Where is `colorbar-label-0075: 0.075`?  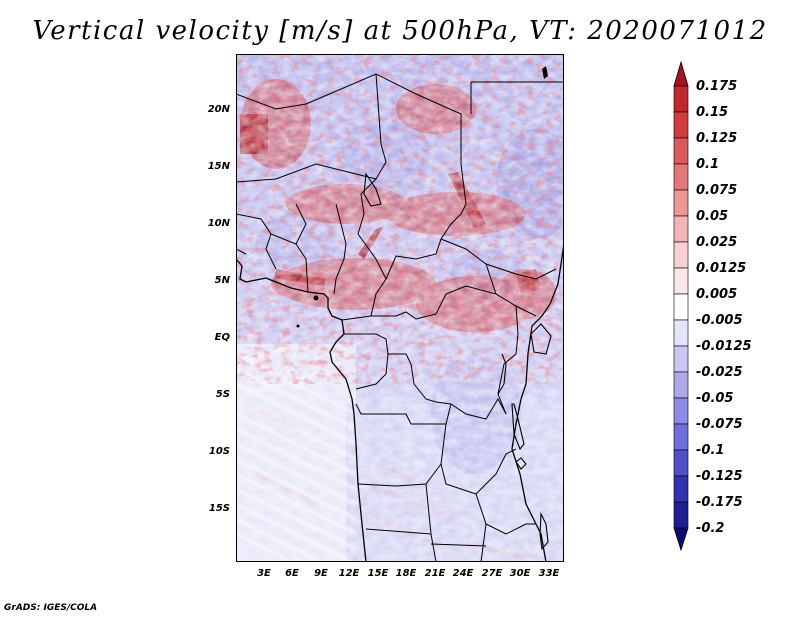 colorbar-label-0075: 0.075 is located at coordinates (717, 190).